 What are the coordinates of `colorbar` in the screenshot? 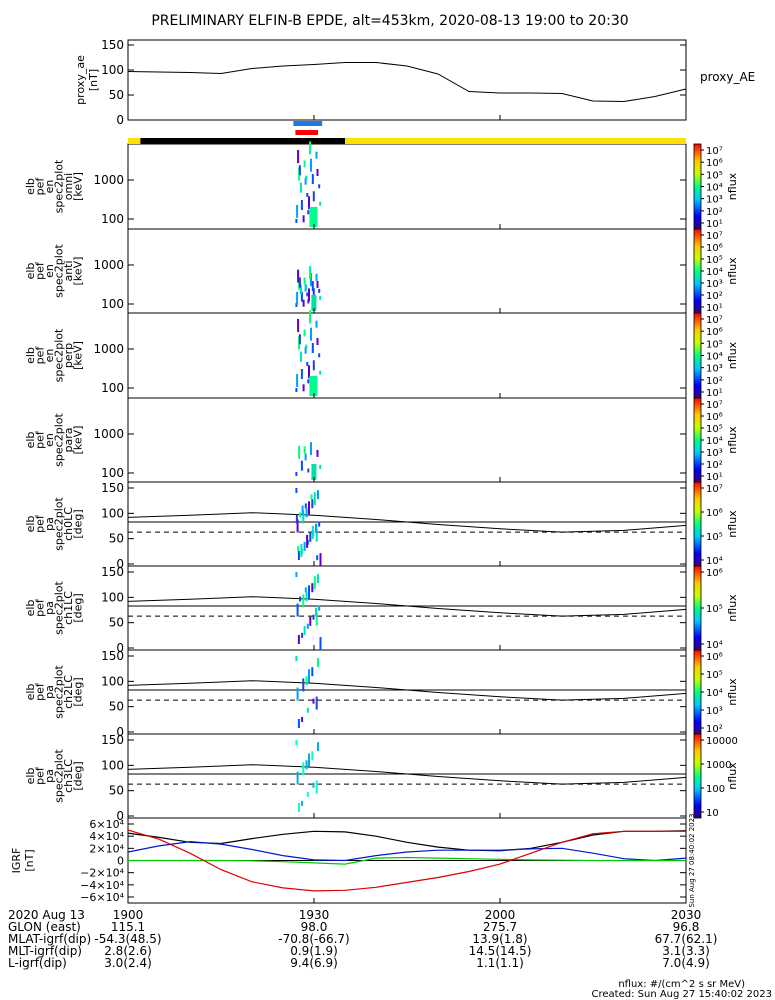 It's located at (697, 440).